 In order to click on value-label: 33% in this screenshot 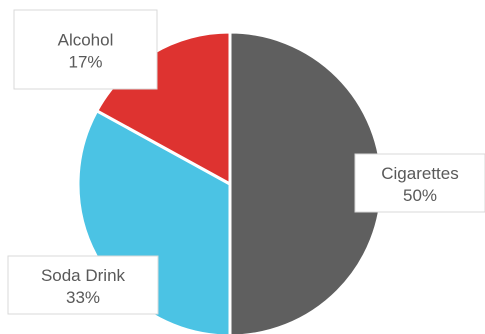, I will do `click(83, 297)`.